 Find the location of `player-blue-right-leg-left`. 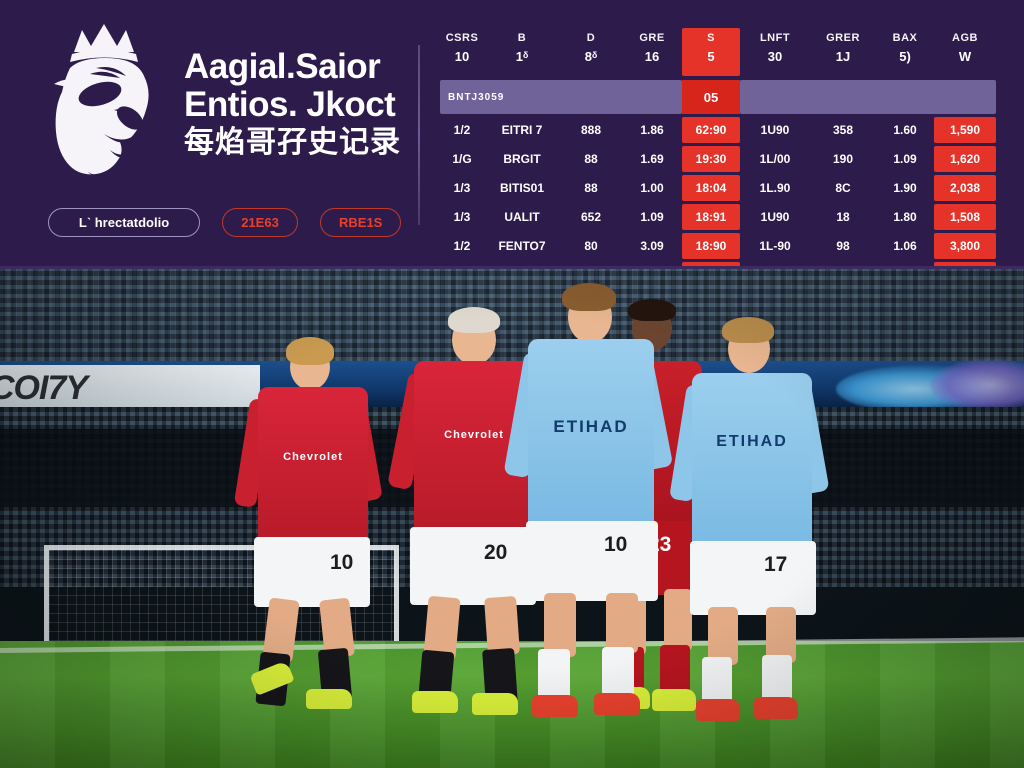

player-blue-right-leg-left is located at coordinates (723, 636).